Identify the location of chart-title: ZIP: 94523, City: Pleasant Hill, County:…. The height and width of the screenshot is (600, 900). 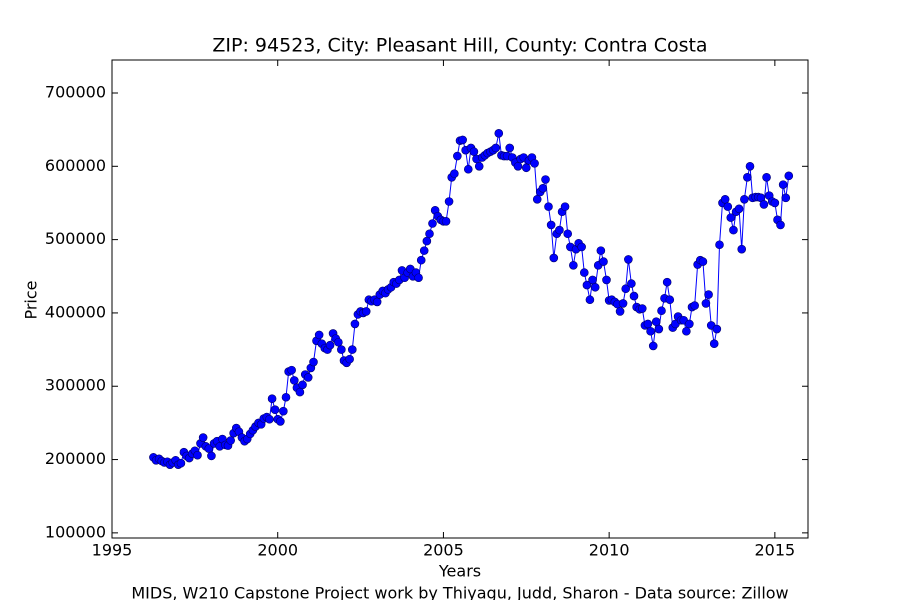
(459, 46).